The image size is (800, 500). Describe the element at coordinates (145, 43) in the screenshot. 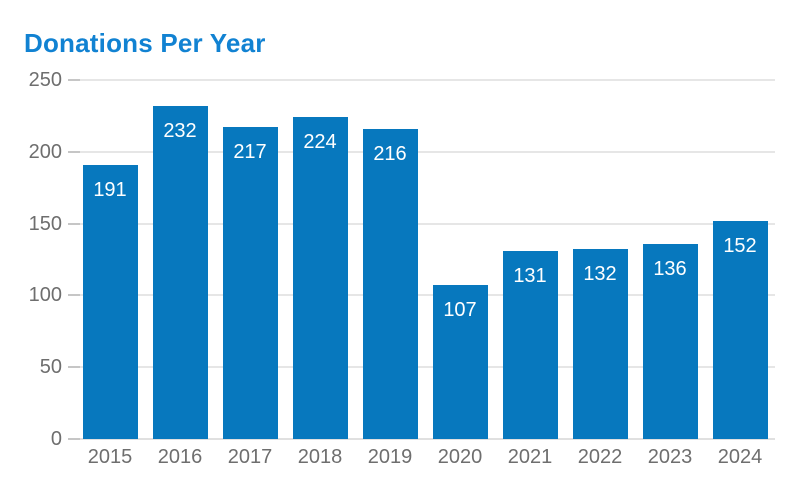

I see `chart-title: Donations Per Year` at that location.